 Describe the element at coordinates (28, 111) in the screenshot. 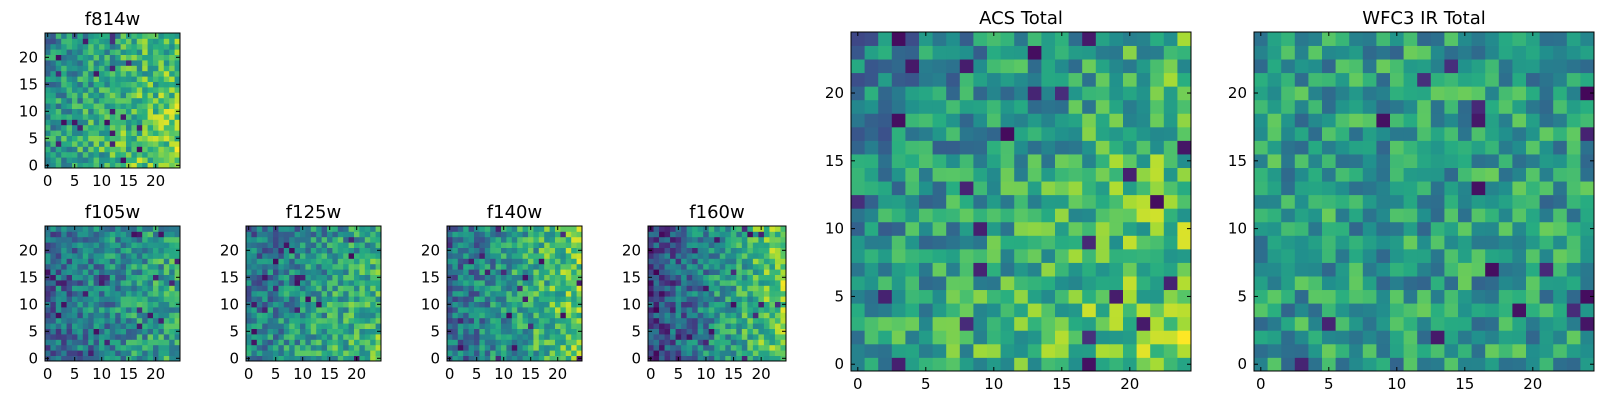

I see `y-tick-label: 10` at that location.